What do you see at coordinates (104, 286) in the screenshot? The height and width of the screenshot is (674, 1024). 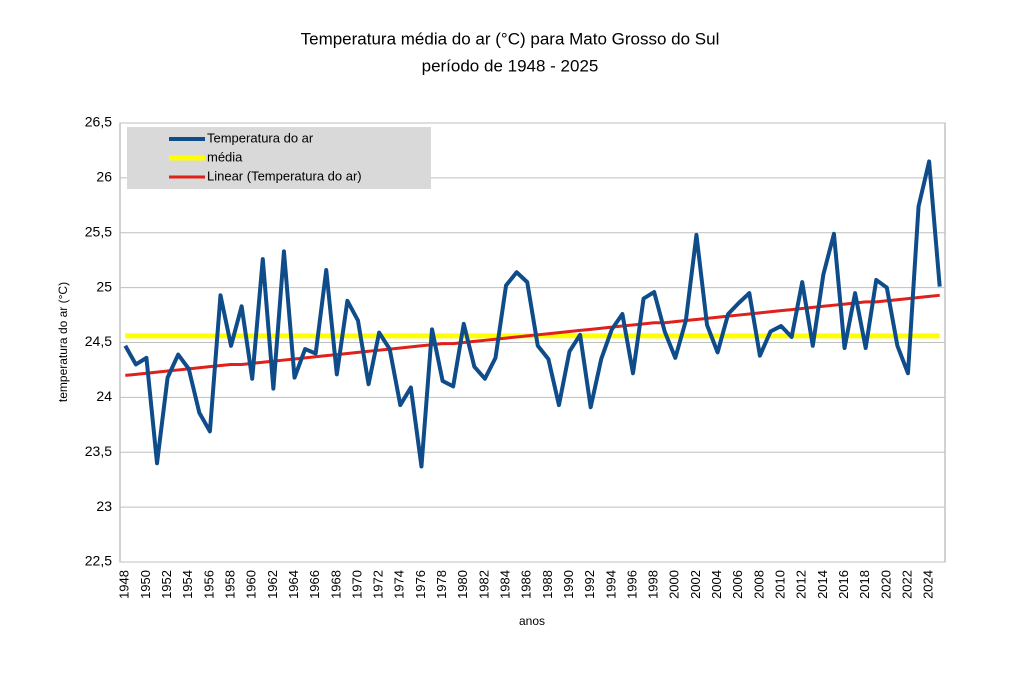 I see `y-tick-label: 25` at bounding box center [104, 286].